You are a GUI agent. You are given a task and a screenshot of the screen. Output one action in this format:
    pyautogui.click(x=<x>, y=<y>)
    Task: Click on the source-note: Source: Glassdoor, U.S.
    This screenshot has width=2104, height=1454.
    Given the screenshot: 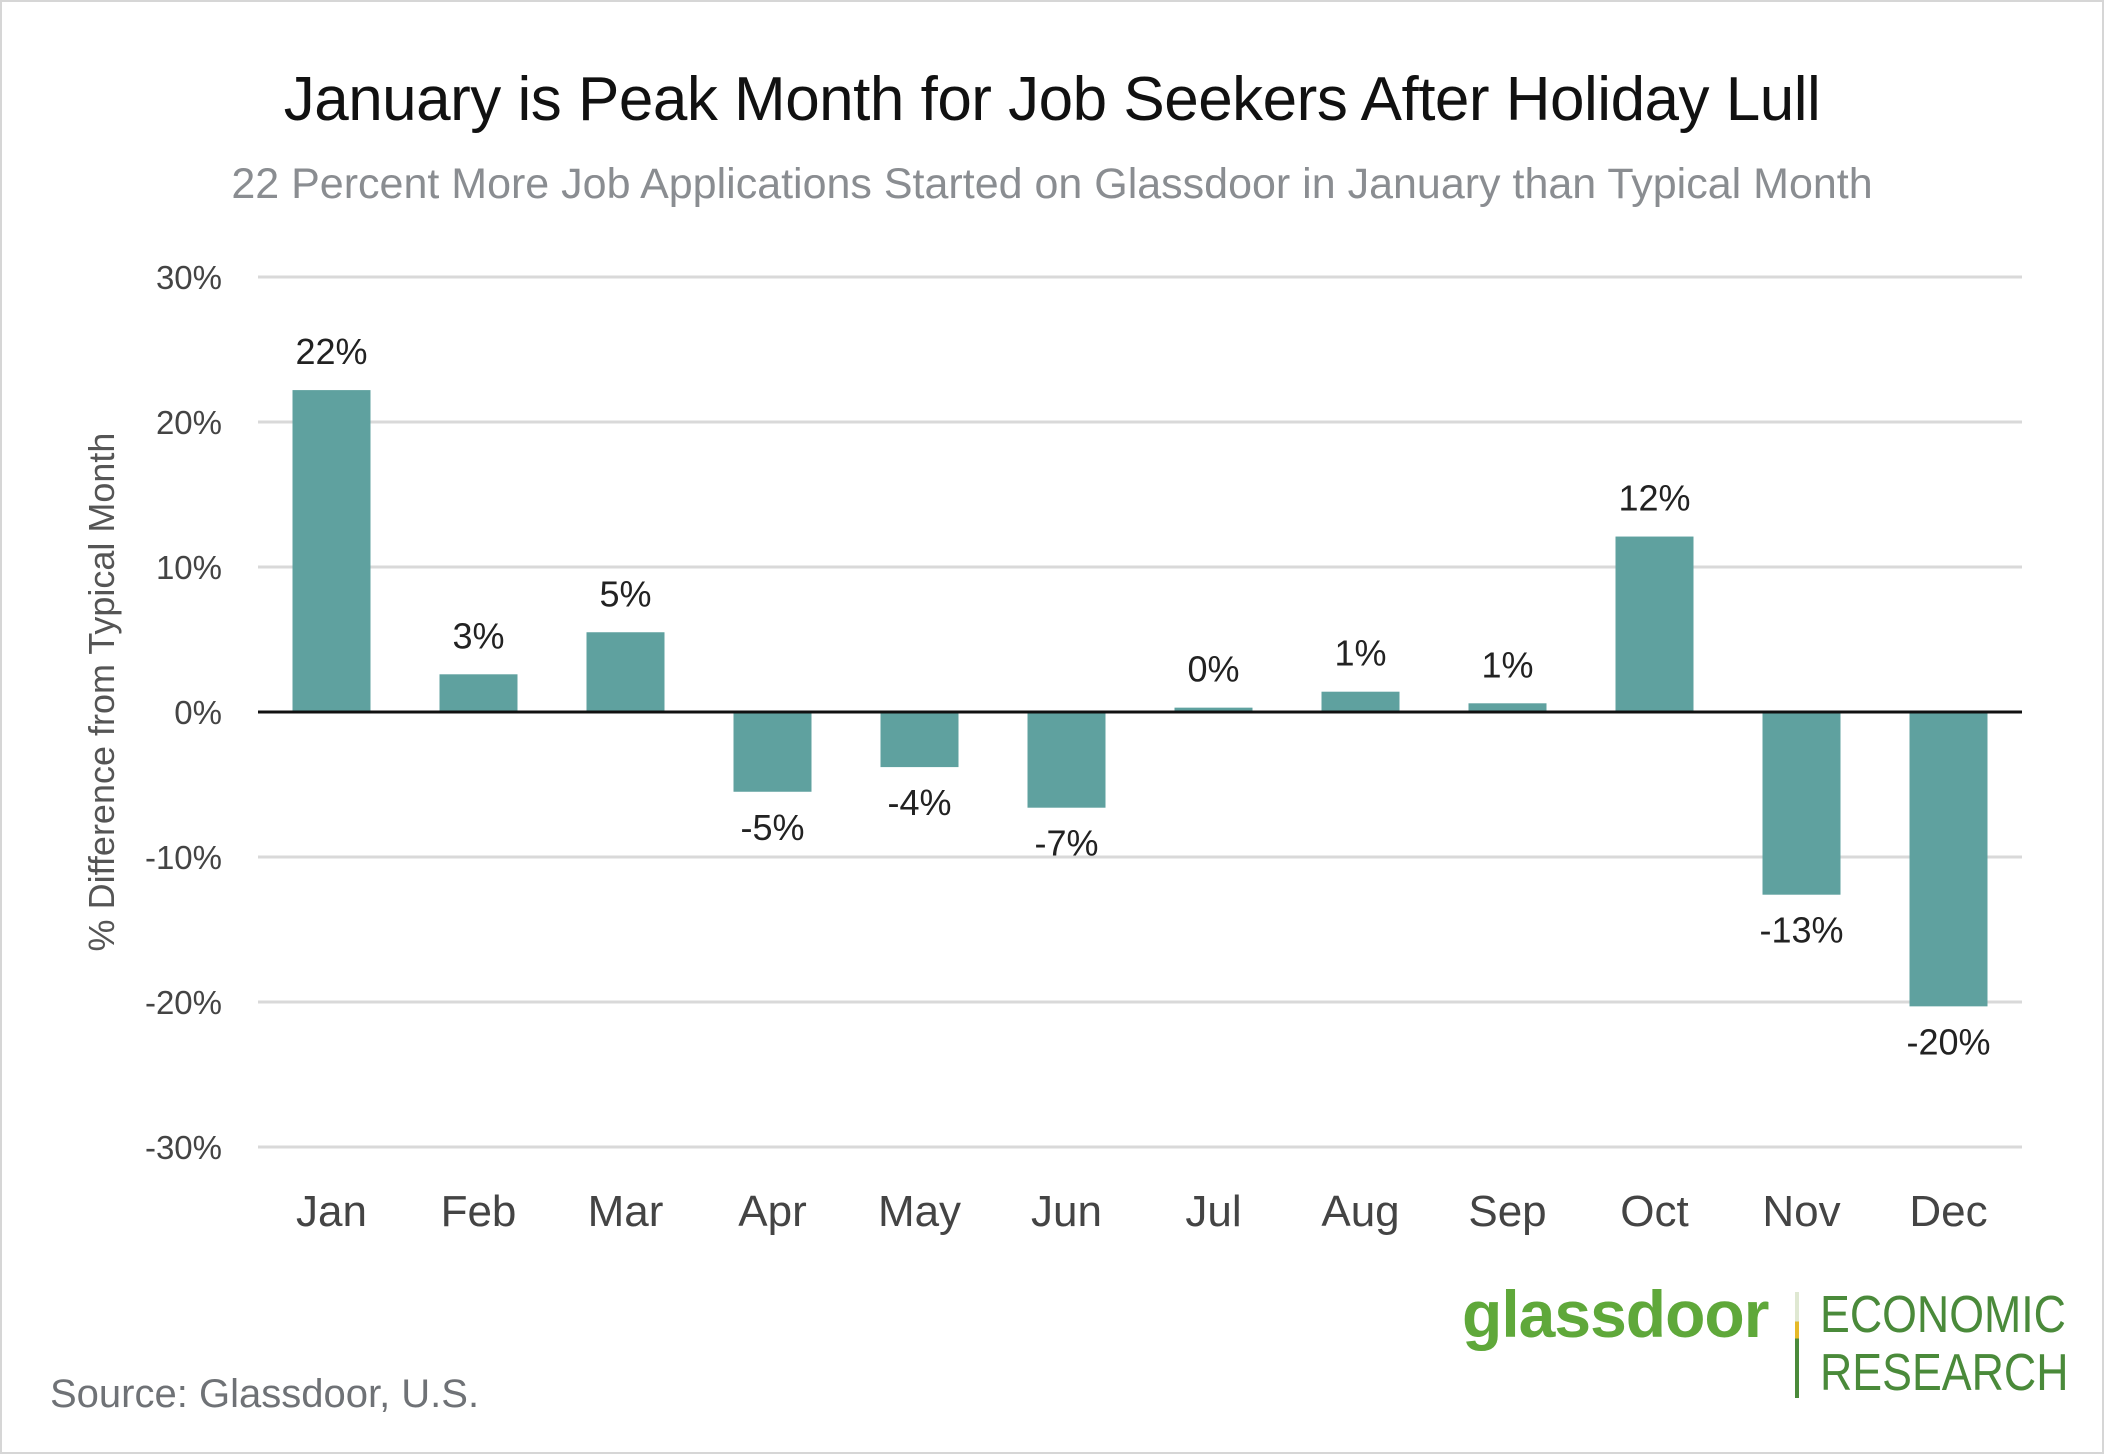 What is the action you would take?
    pyautogui.click(x=265, y=1394)
    